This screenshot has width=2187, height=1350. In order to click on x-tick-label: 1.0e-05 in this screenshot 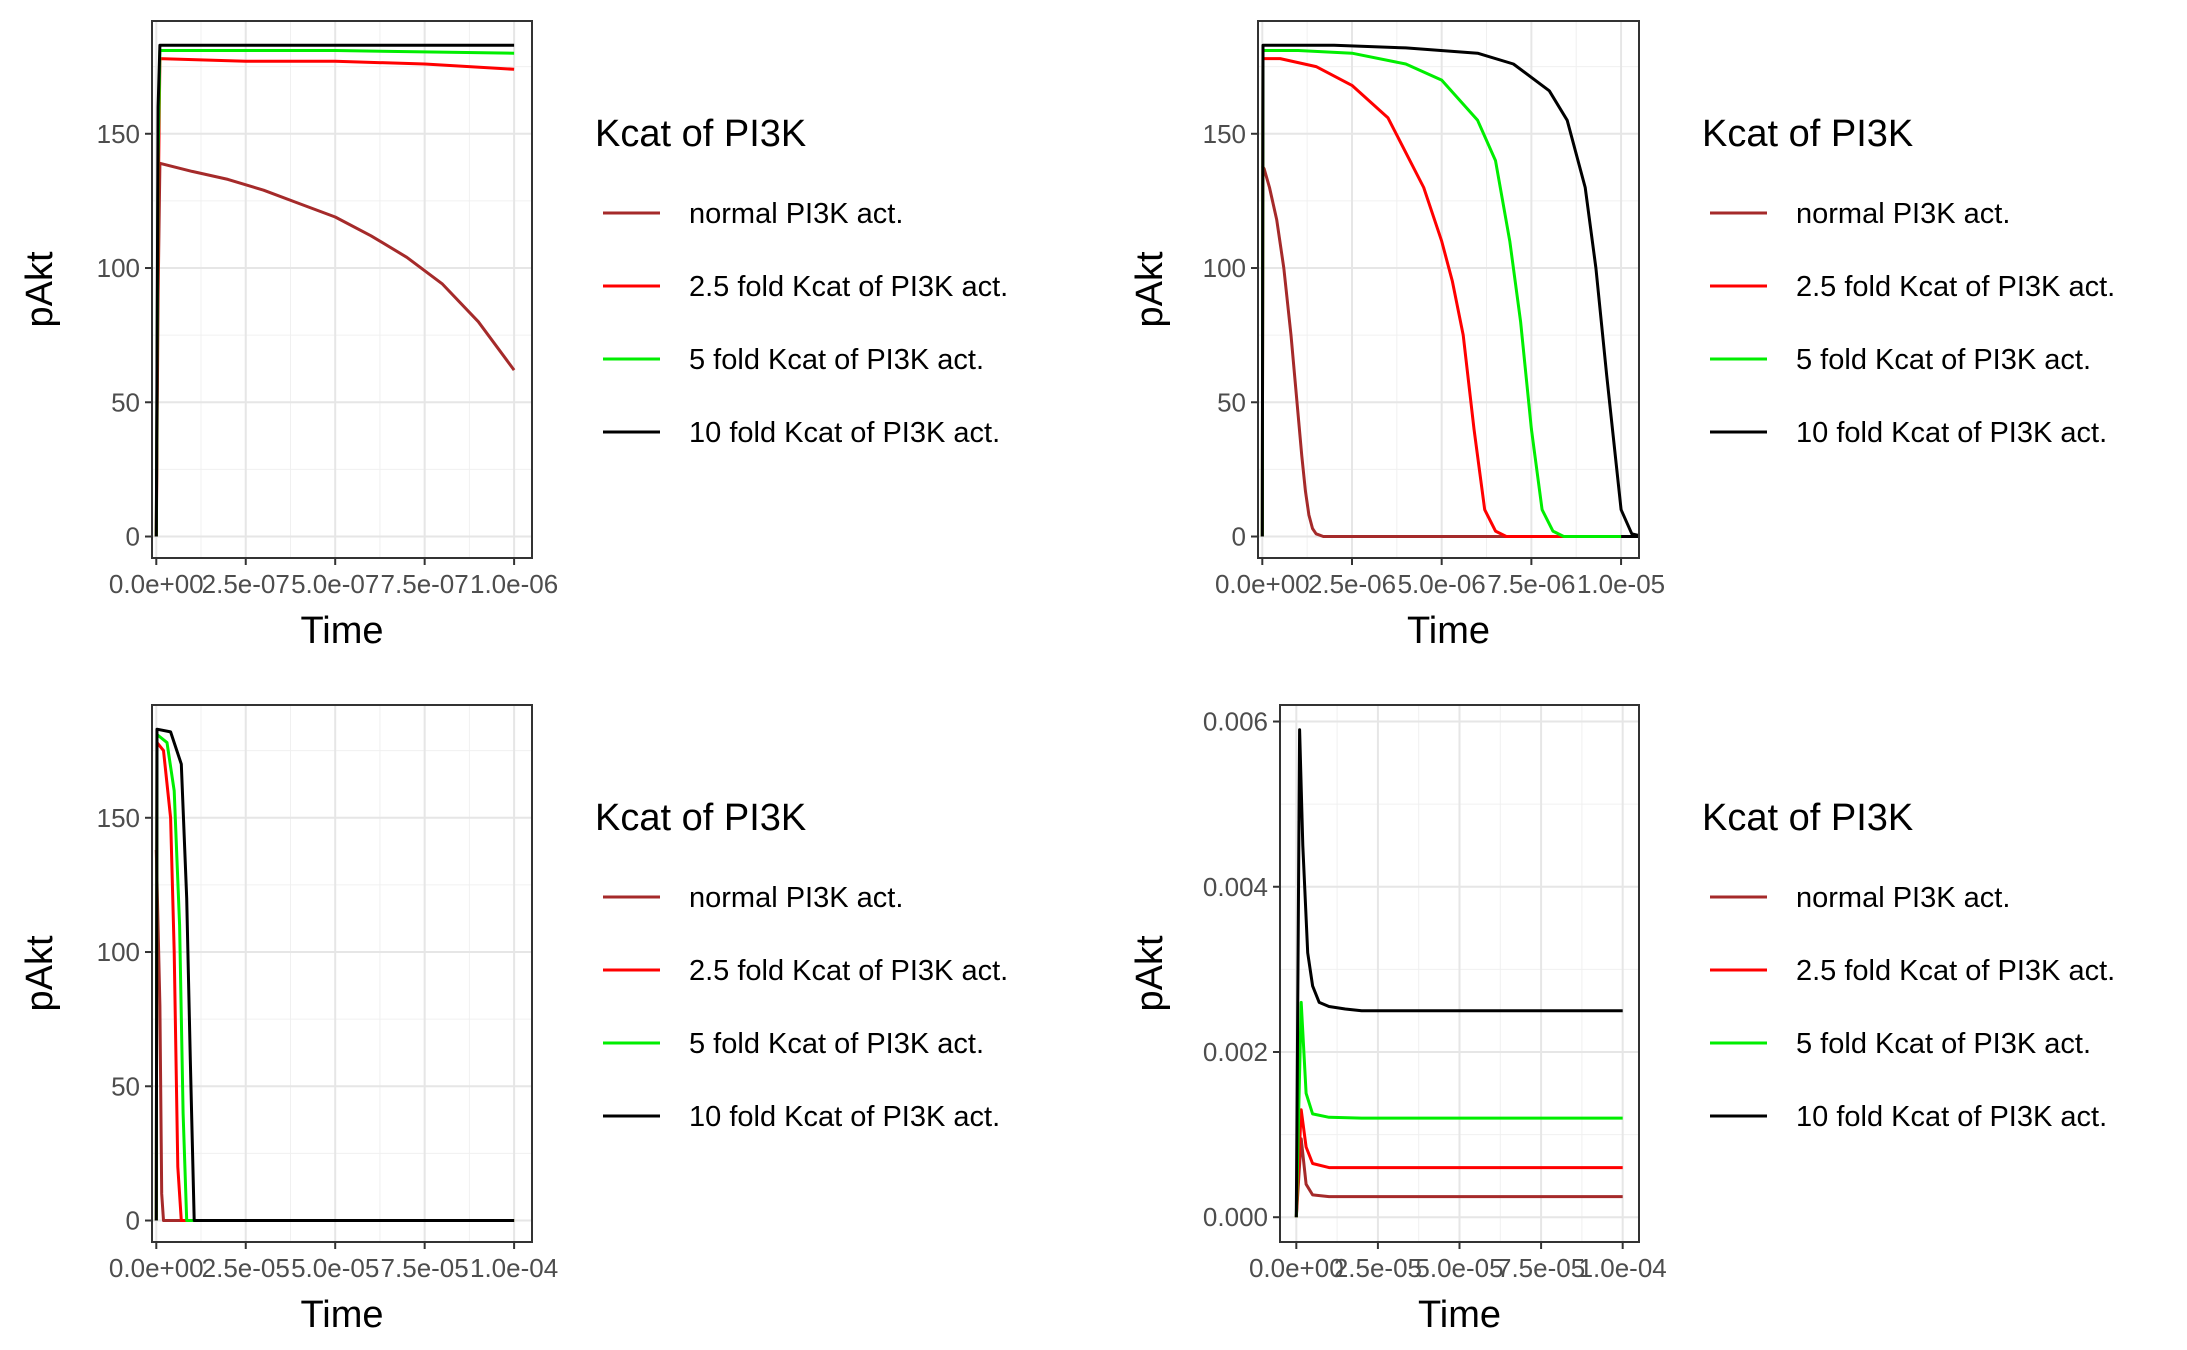, I will do `click(1621, 584)`.